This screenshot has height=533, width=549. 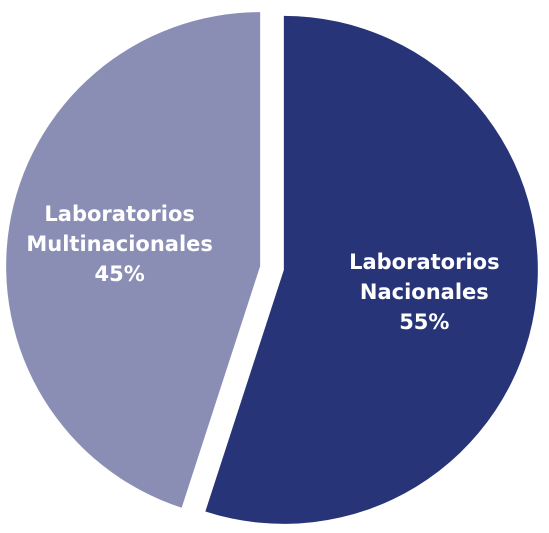 What do you see at coordinates (424, 322) in the screenshot?
I see `value-label: 55%` at bounding box center [424, 322].